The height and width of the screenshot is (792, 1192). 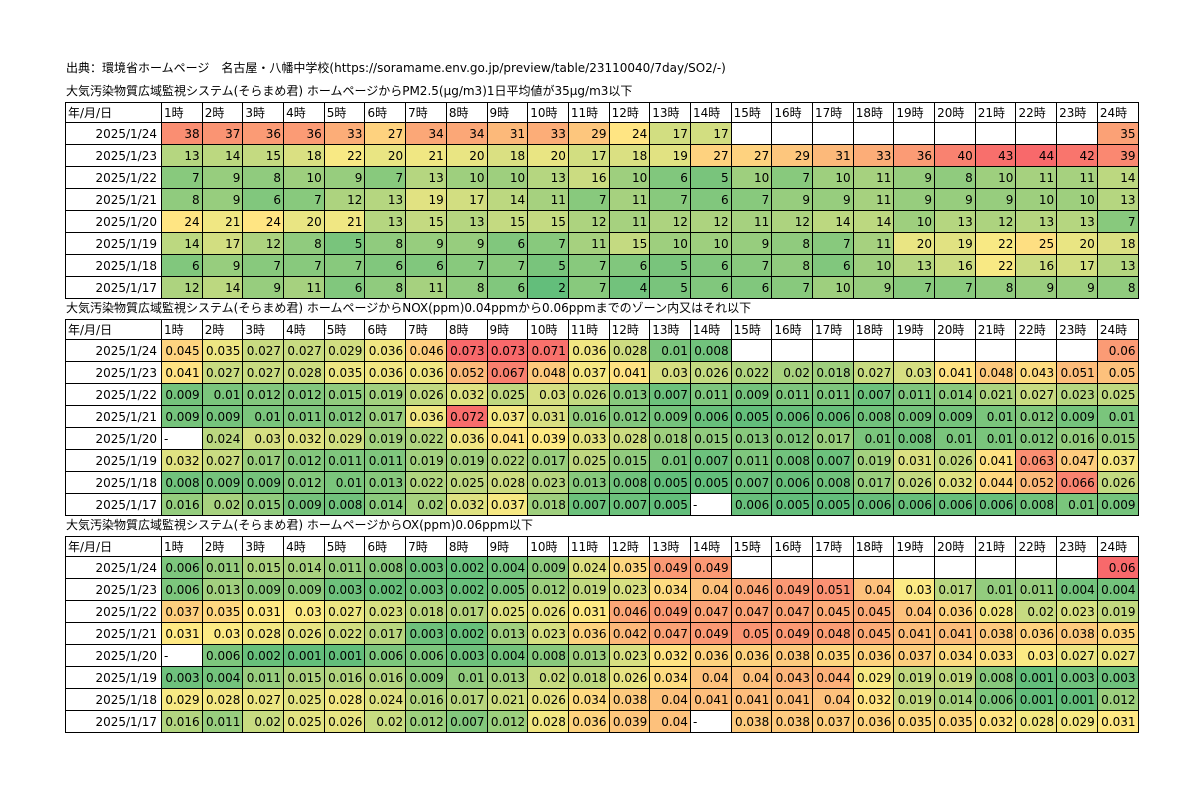 What do you see at coordinates (113, 416) in the screenshot?
I see `row-date: 2025/1/21` at bounding box center [113, 416].